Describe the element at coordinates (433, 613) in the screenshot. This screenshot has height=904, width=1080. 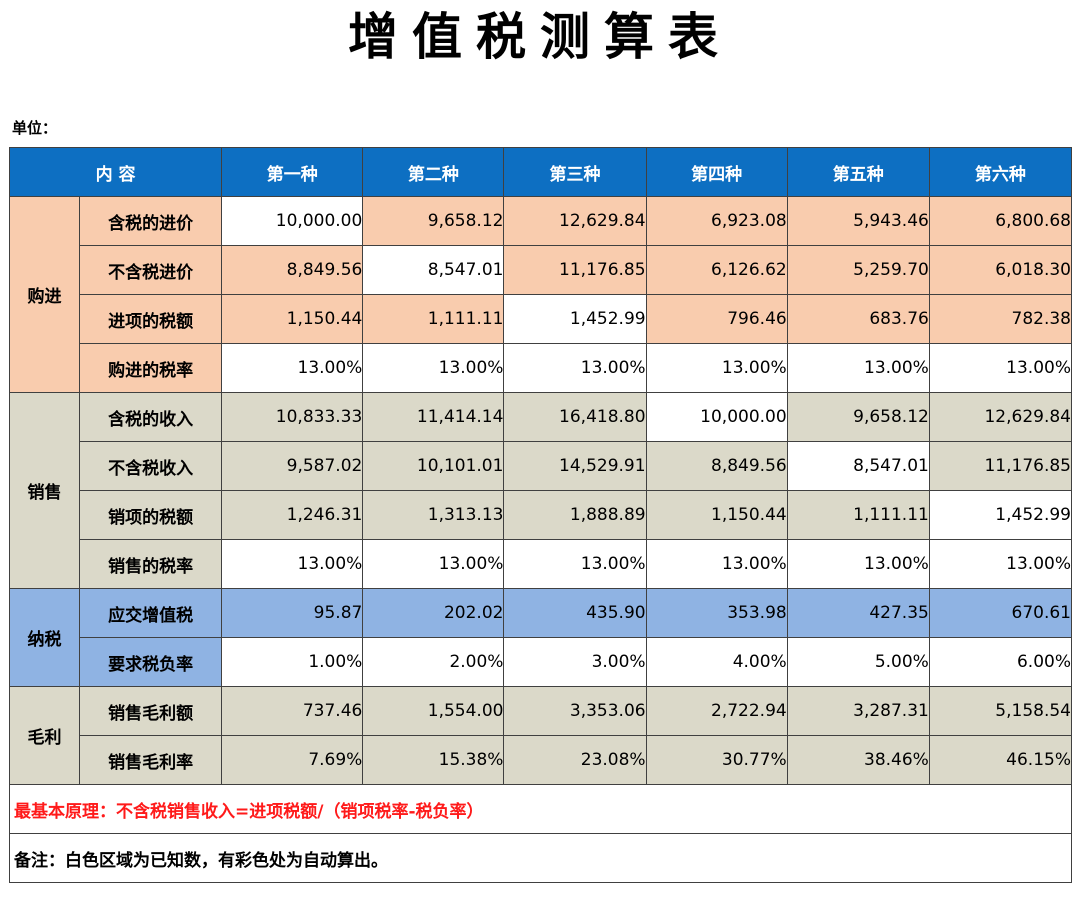
I see `cell: 202.02` at that location.